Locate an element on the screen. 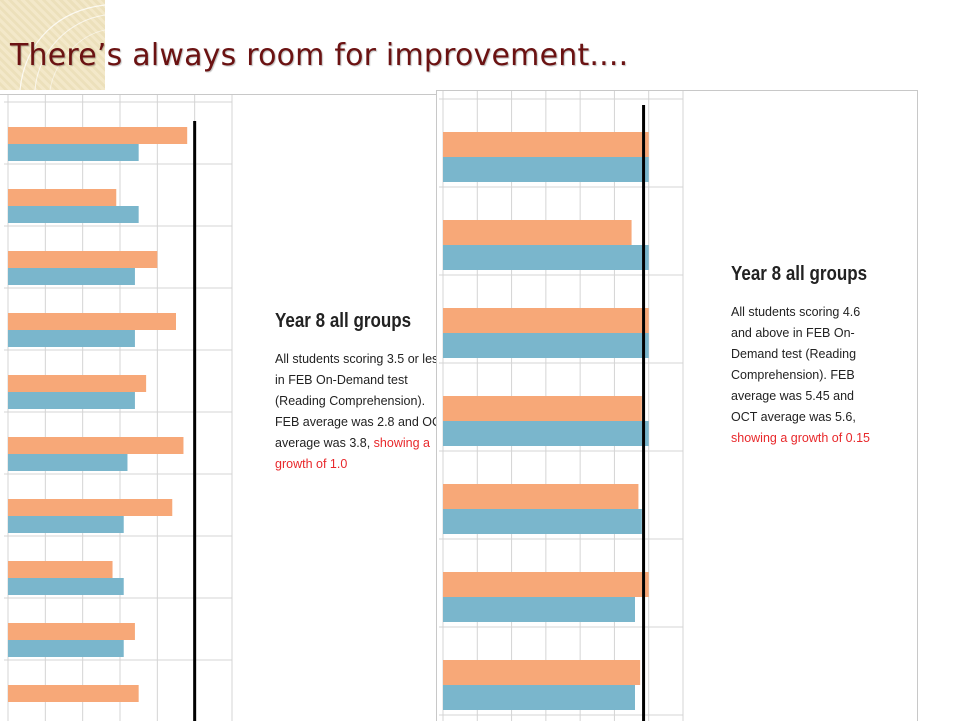 This screenshot has width=960, height=721. growth-highlight: showing a growth of 1.0 is located at coordinates (352, 453).